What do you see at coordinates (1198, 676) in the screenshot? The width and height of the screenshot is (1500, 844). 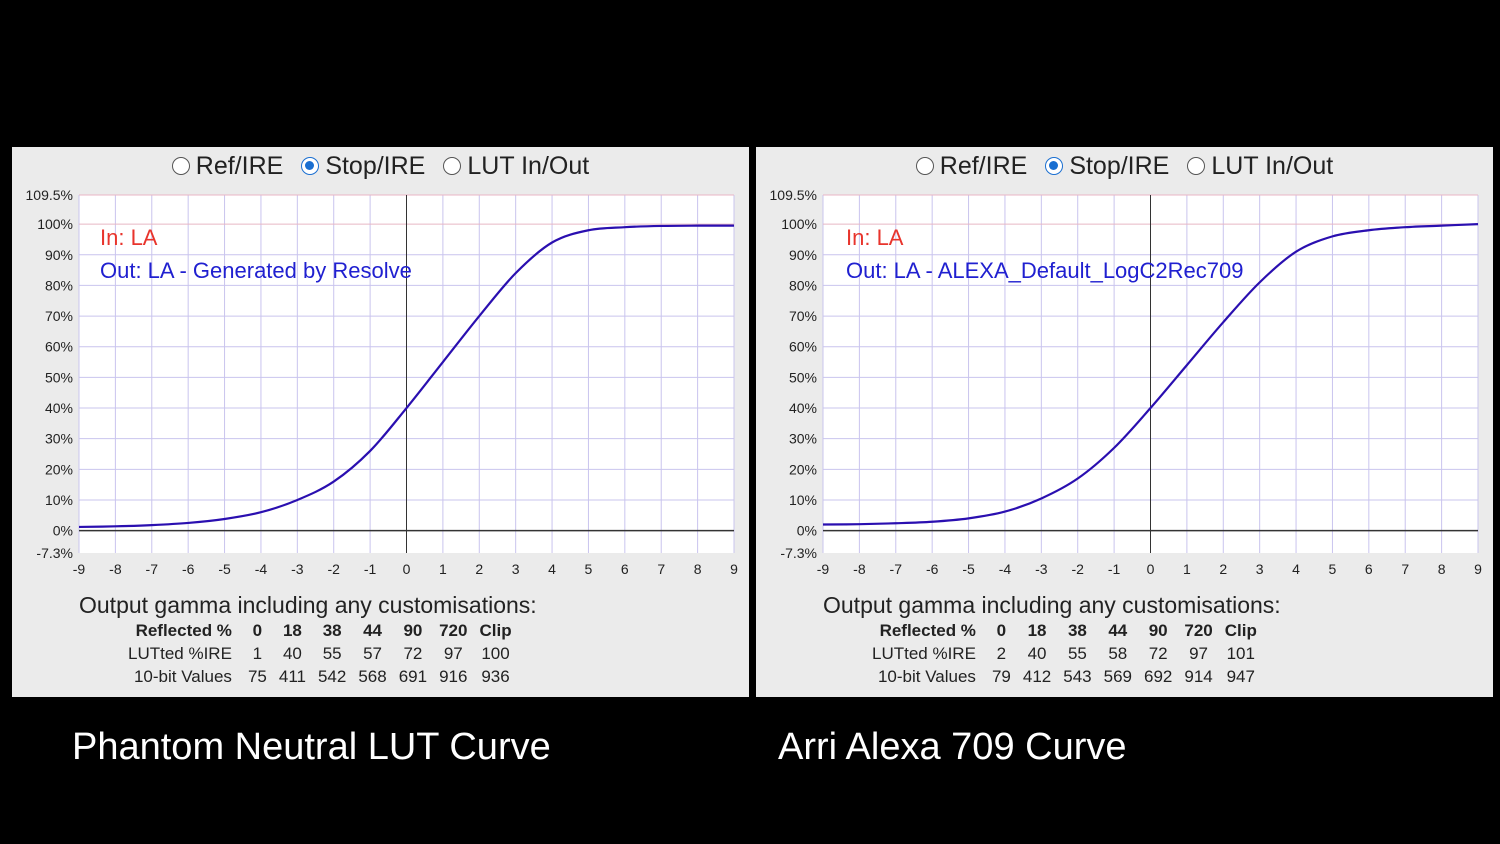 I see `table-cell: 914` at bounding box center [1198, 676].